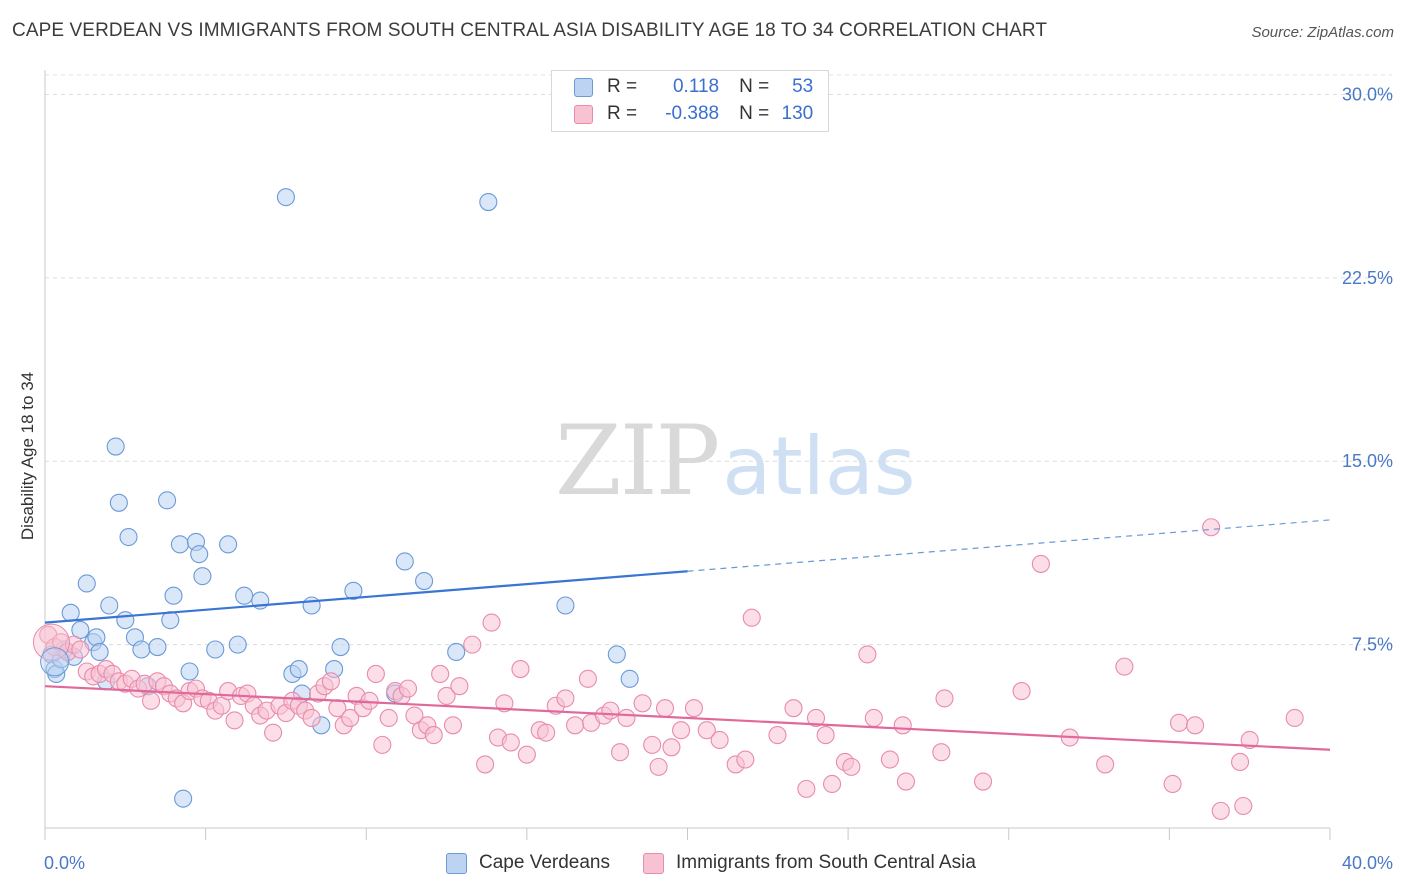 The width and height of the screenshot is (1406, 892). What do you see at coordinates (1322, 32) in the screenshot?
I see `source-label: Source: ZipAtlas.com` at bounding box center [1322, 32].